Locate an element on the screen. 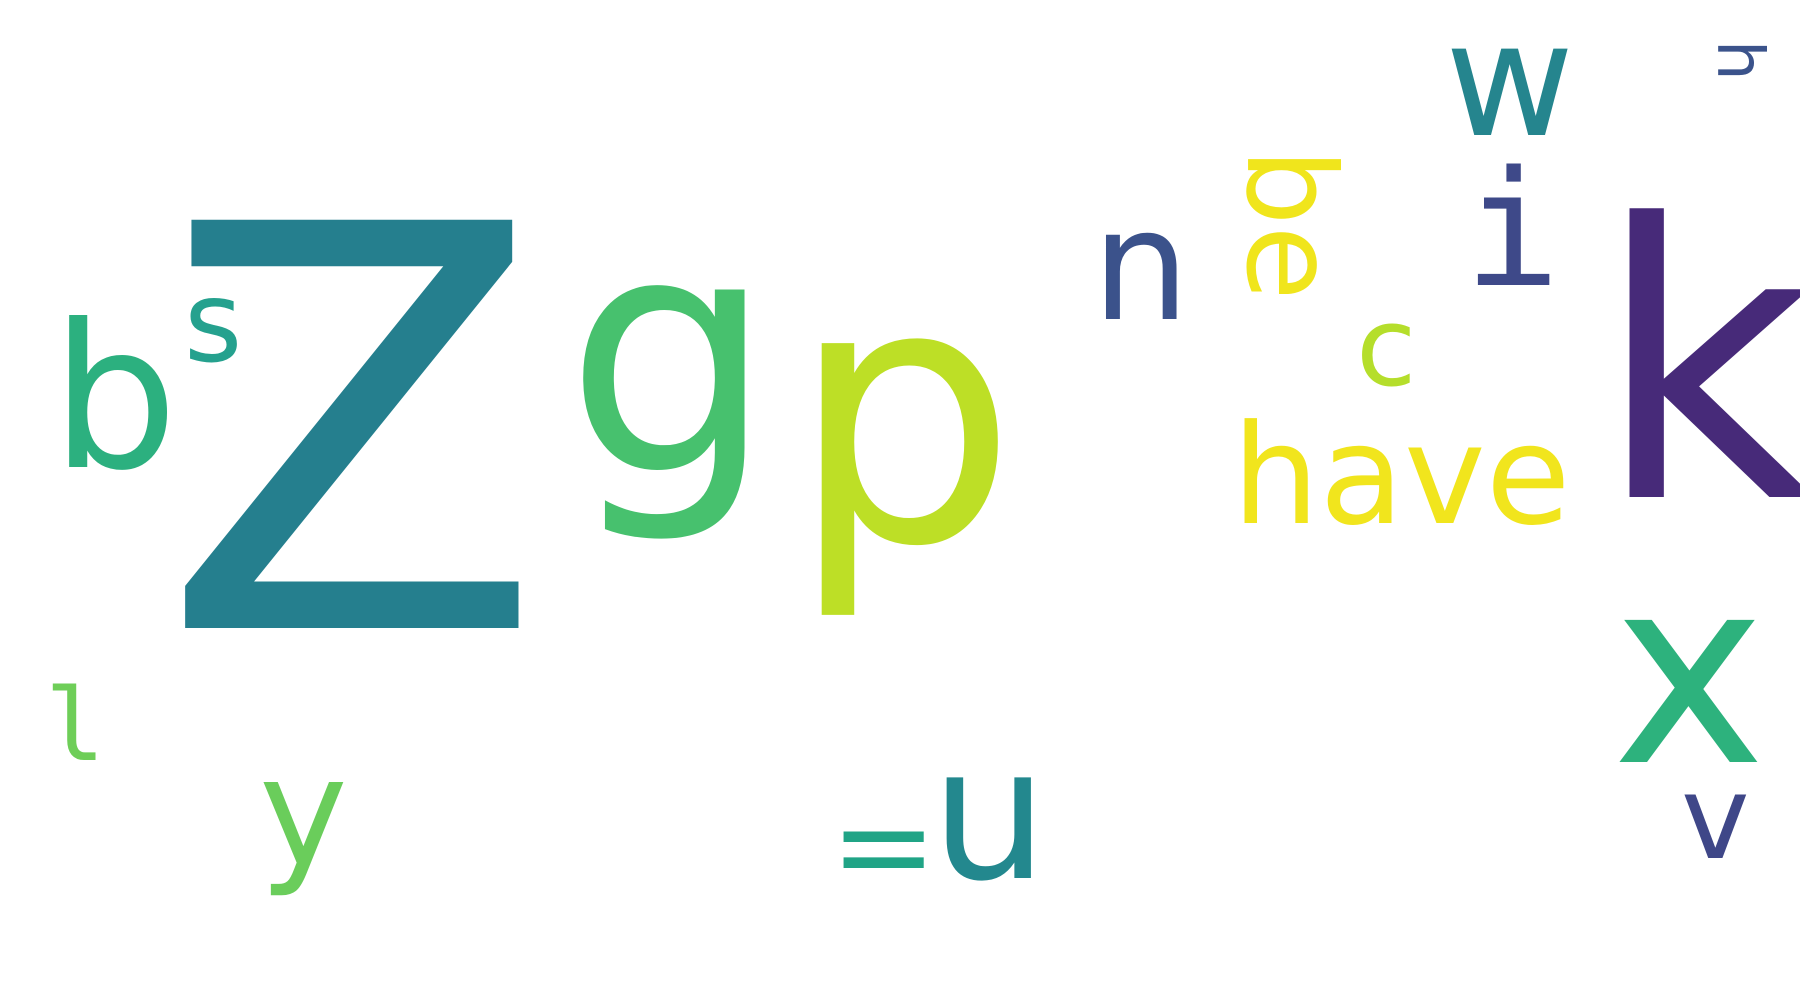 This screenshot has height=1000, width=1800. word-y: y is located at coordinates (303, 813).